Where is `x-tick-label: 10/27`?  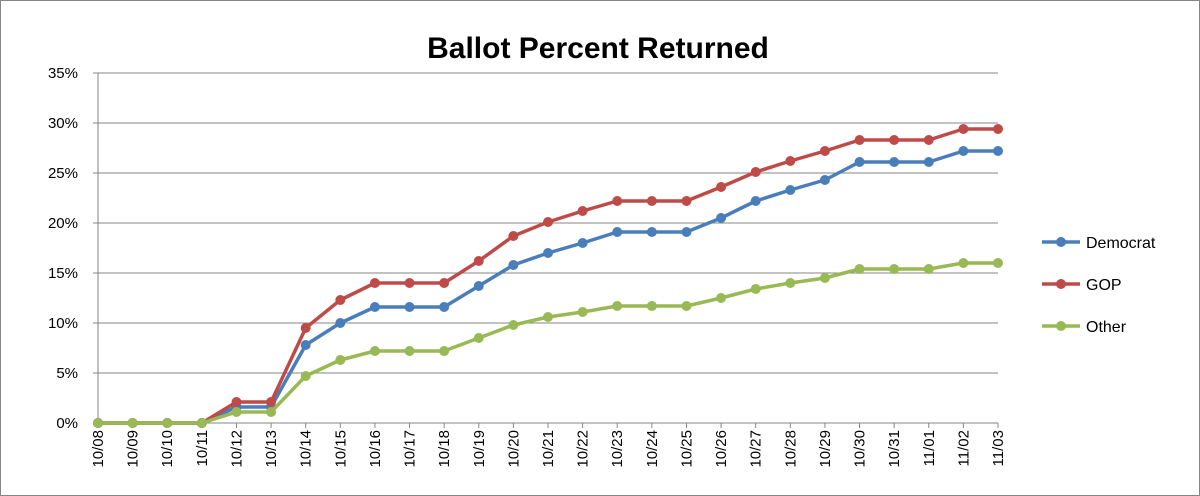 x-tick-label: 10/27 is located at coordinates (756, 449).